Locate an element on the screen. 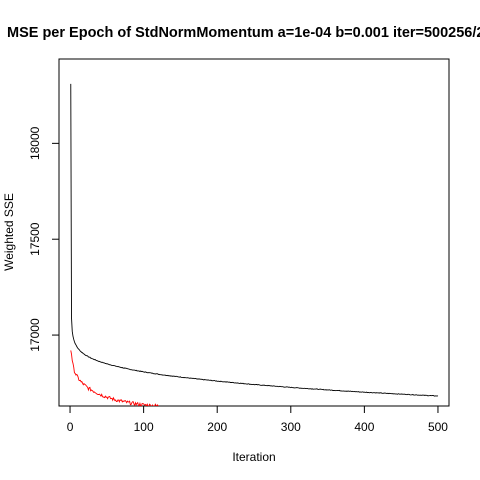 This screenshot has height=480, width=480. x-axis: 0 100 200 300 400 500 is located at coordinates (257, 419).